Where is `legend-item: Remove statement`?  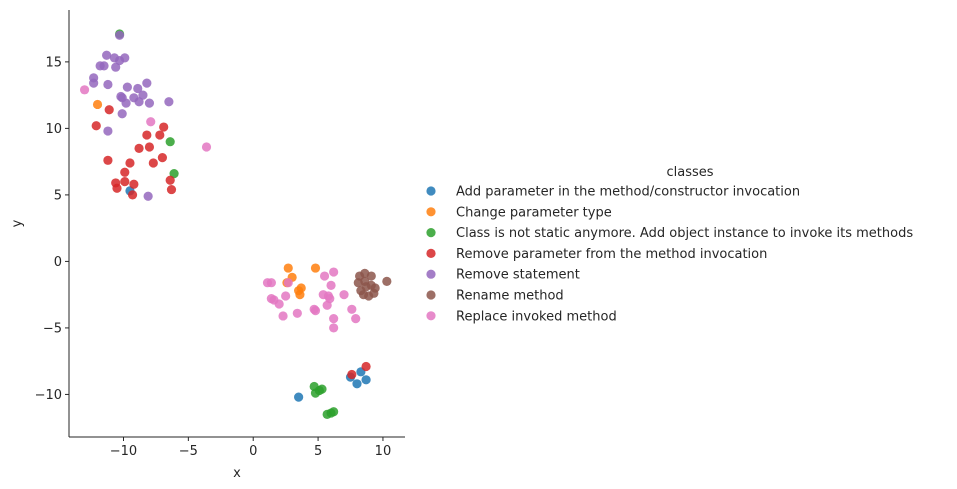 legend-item: Remove statement is located at coordinates (503, 275).